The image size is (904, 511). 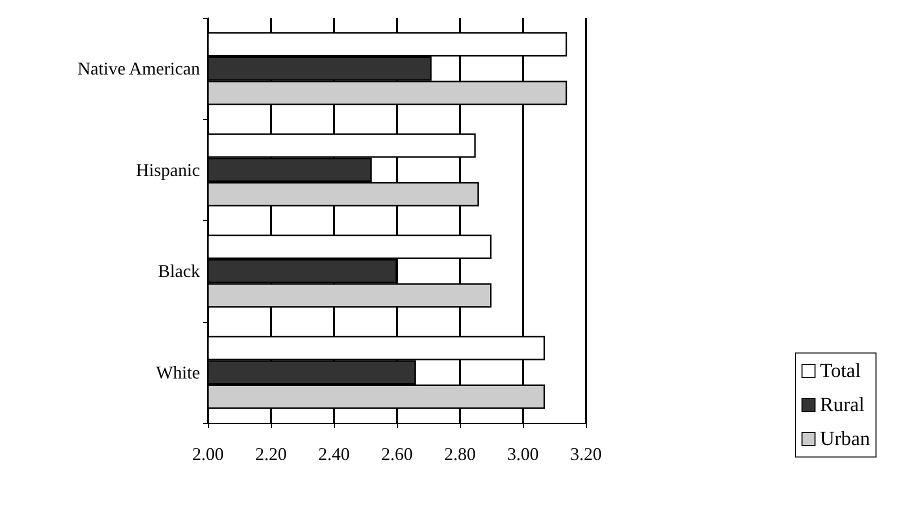 I want to click on x-tick-label: 3.20, so click(x=586, y=454).